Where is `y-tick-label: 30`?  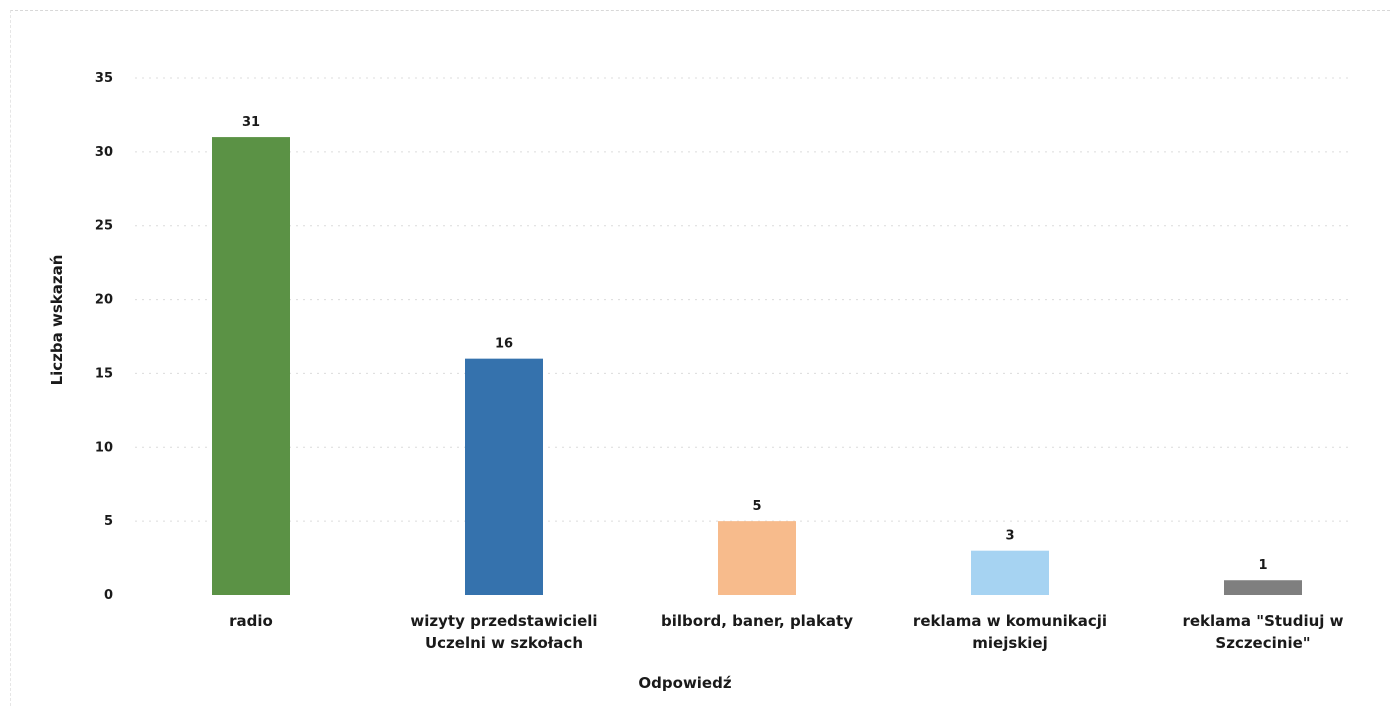 y-tick-label: 30 is located at coordinates (104, 152).